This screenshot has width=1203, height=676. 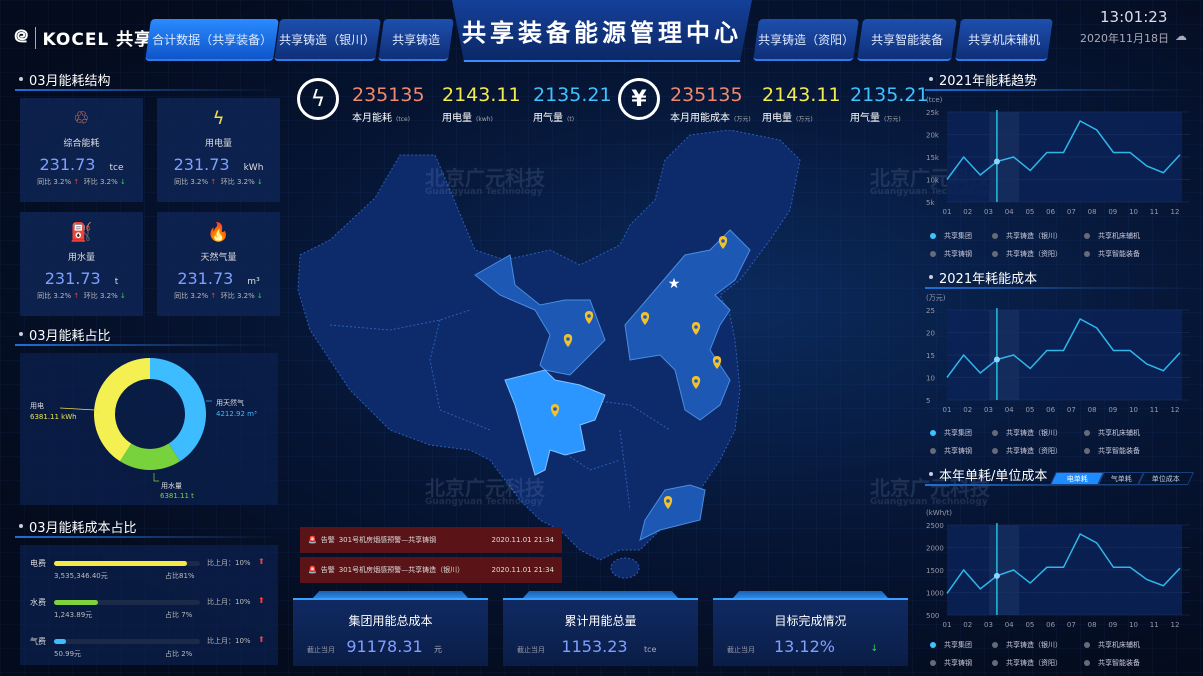 What do you see at coordinates (555, 422) in the screenshot?
I see `map-region-sichuan` at bounding box center [555, 422].